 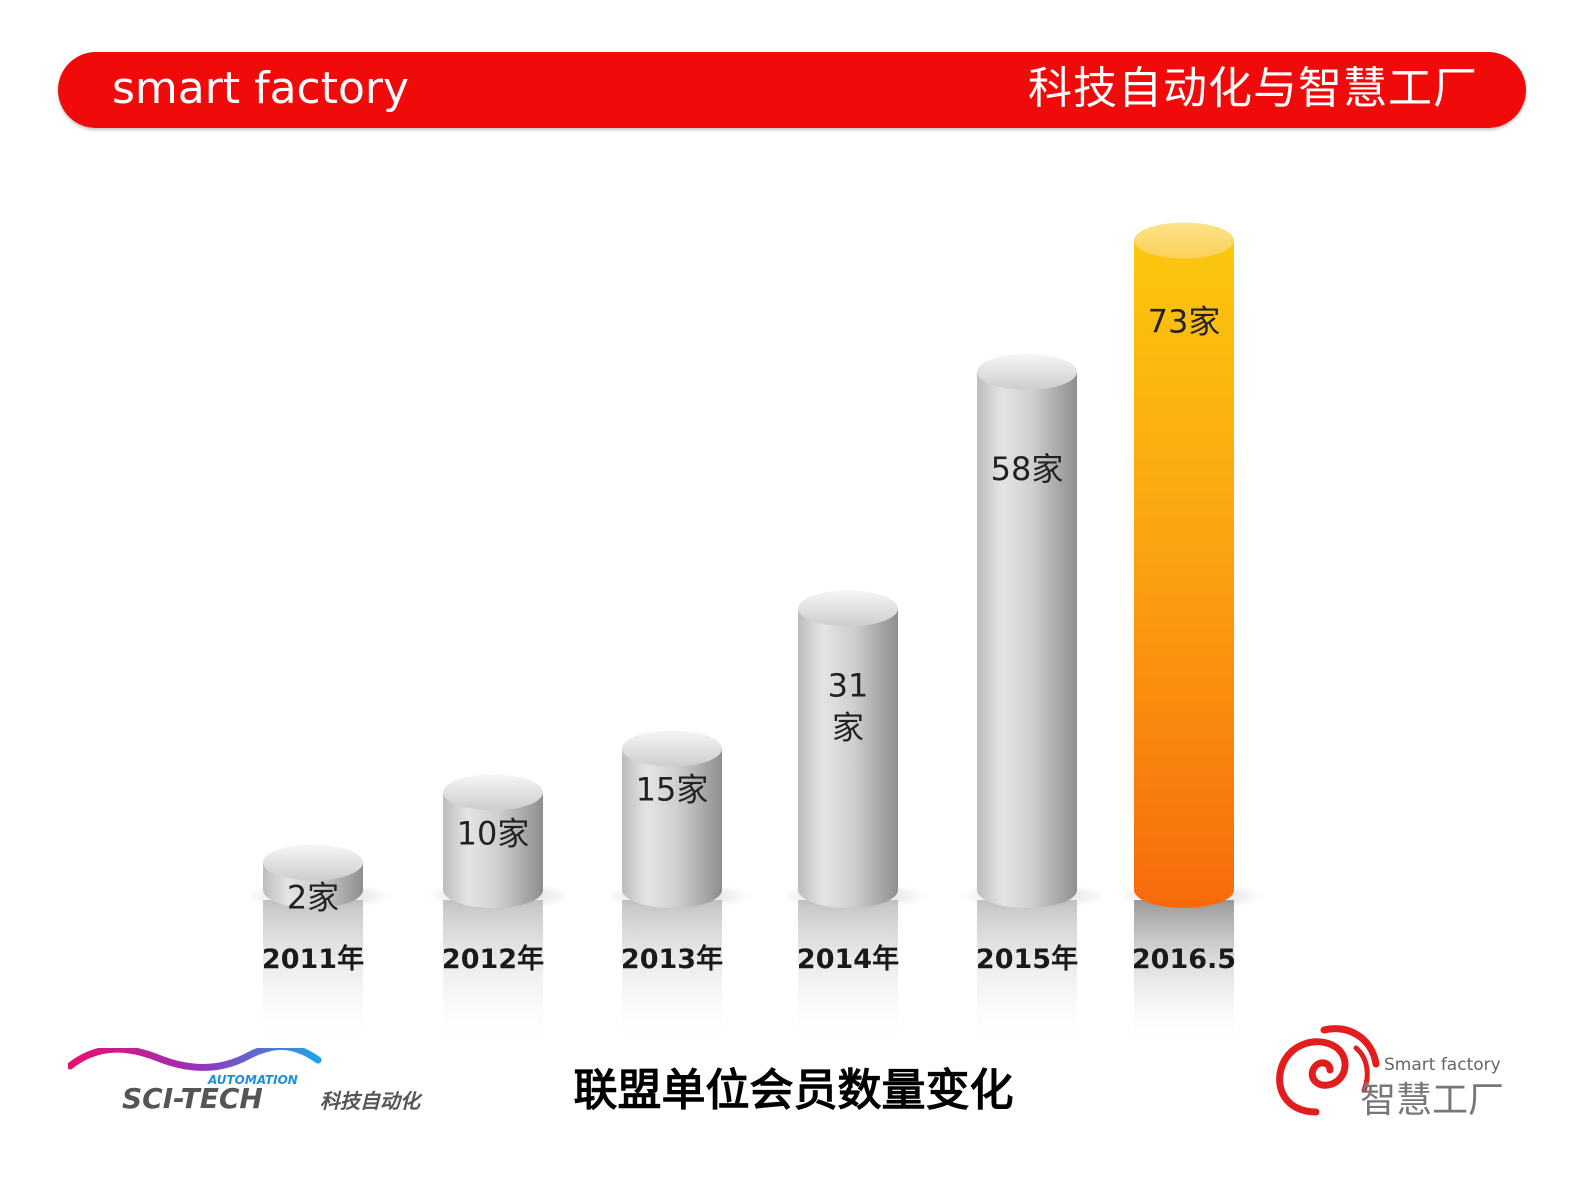 What do you see at coordinates (371, 1101) in the screenshot?
I see `logo-cn-text: 科技自动化` at bounding box center [371, 1101].